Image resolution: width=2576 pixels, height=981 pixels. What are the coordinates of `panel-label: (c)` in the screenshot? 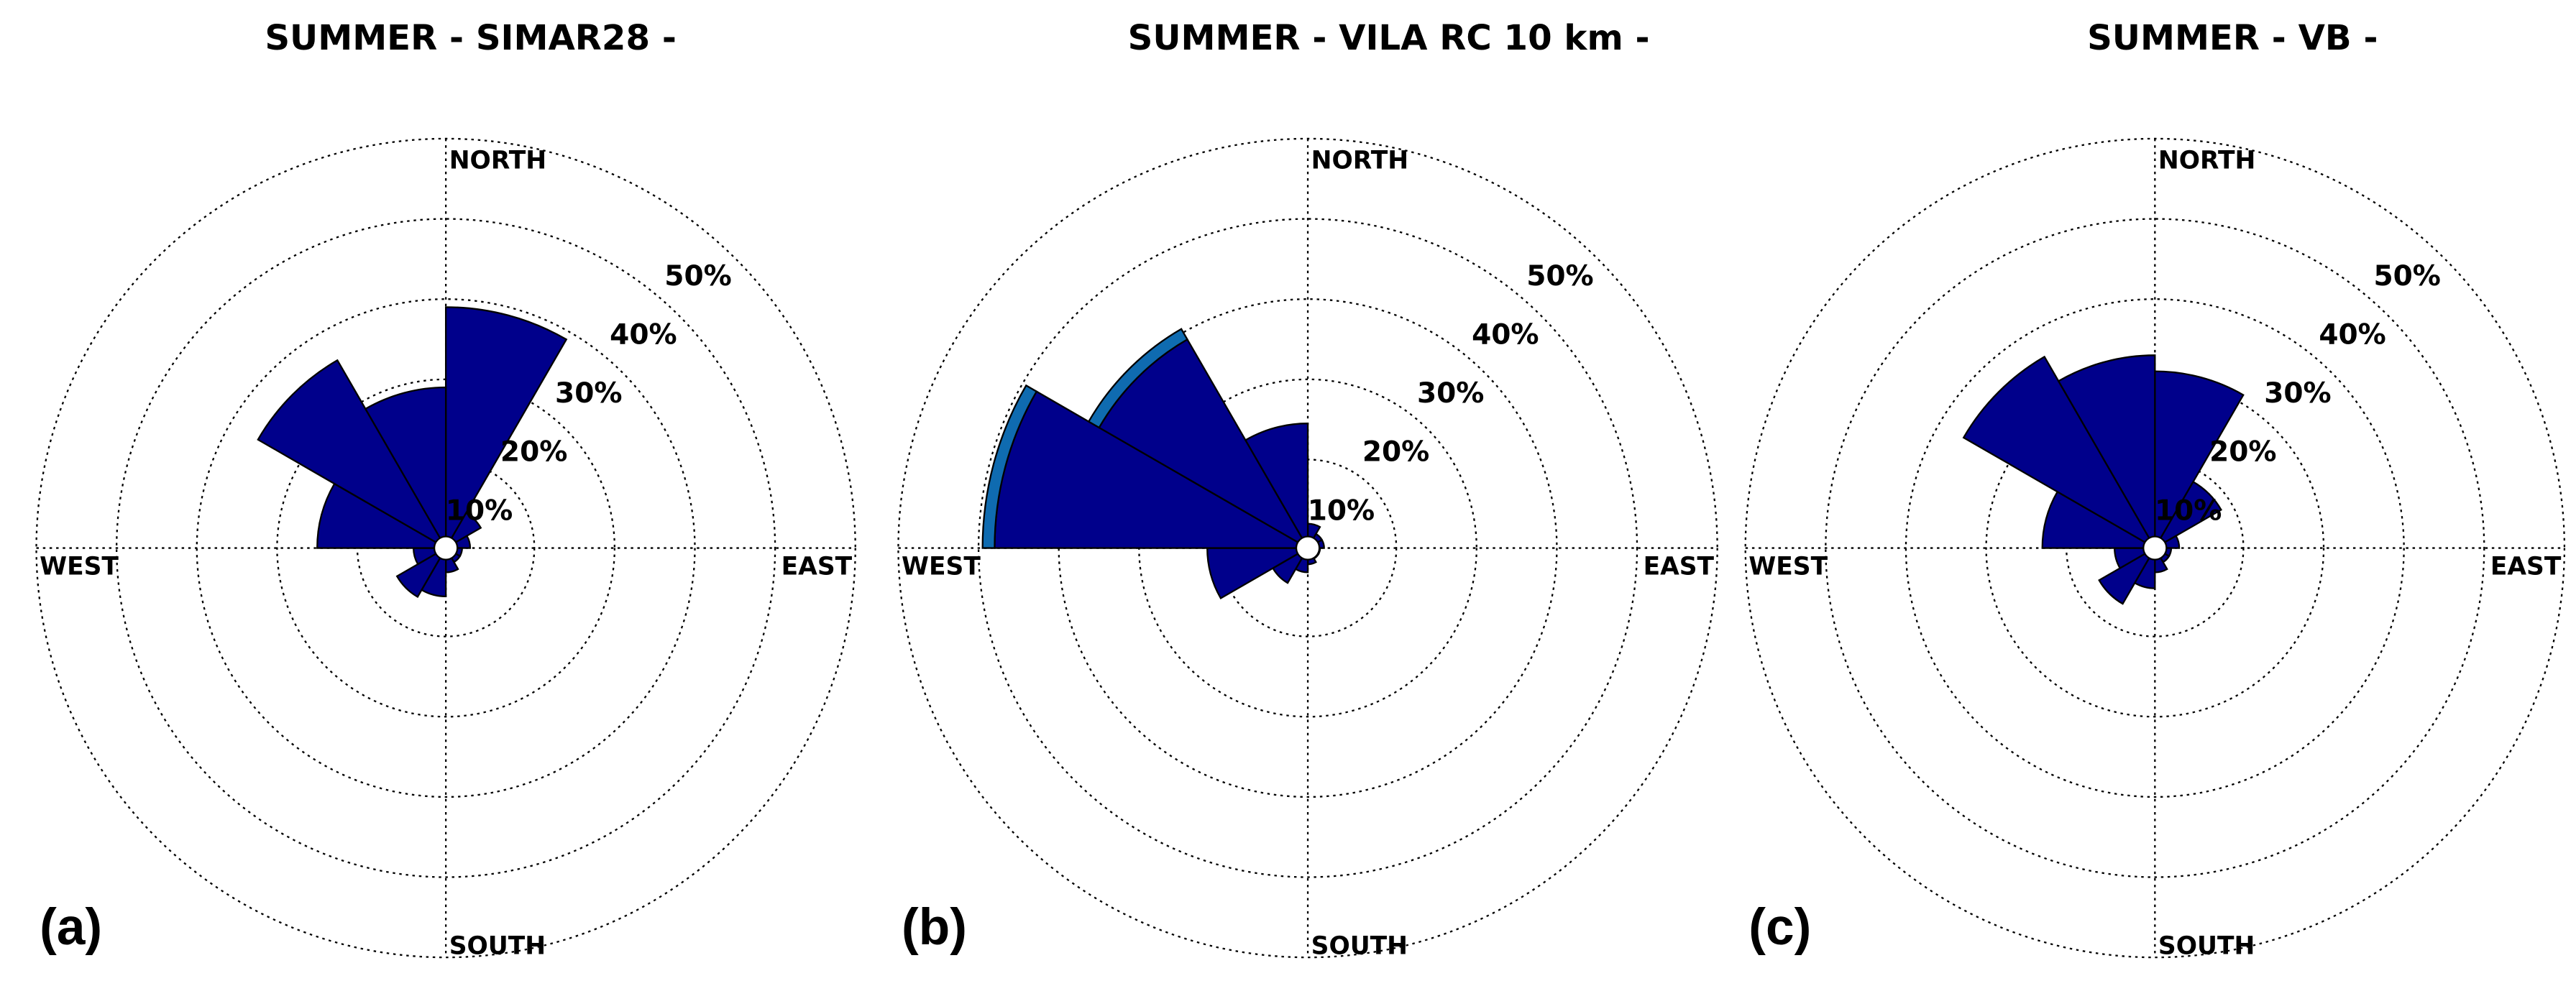 It's located at (1779, 927).